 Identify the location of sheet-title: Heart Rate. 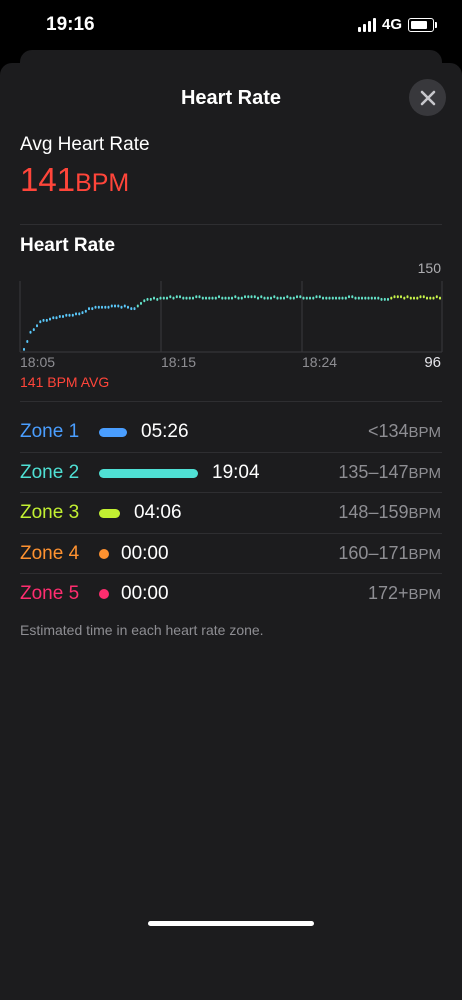
(231, 98).